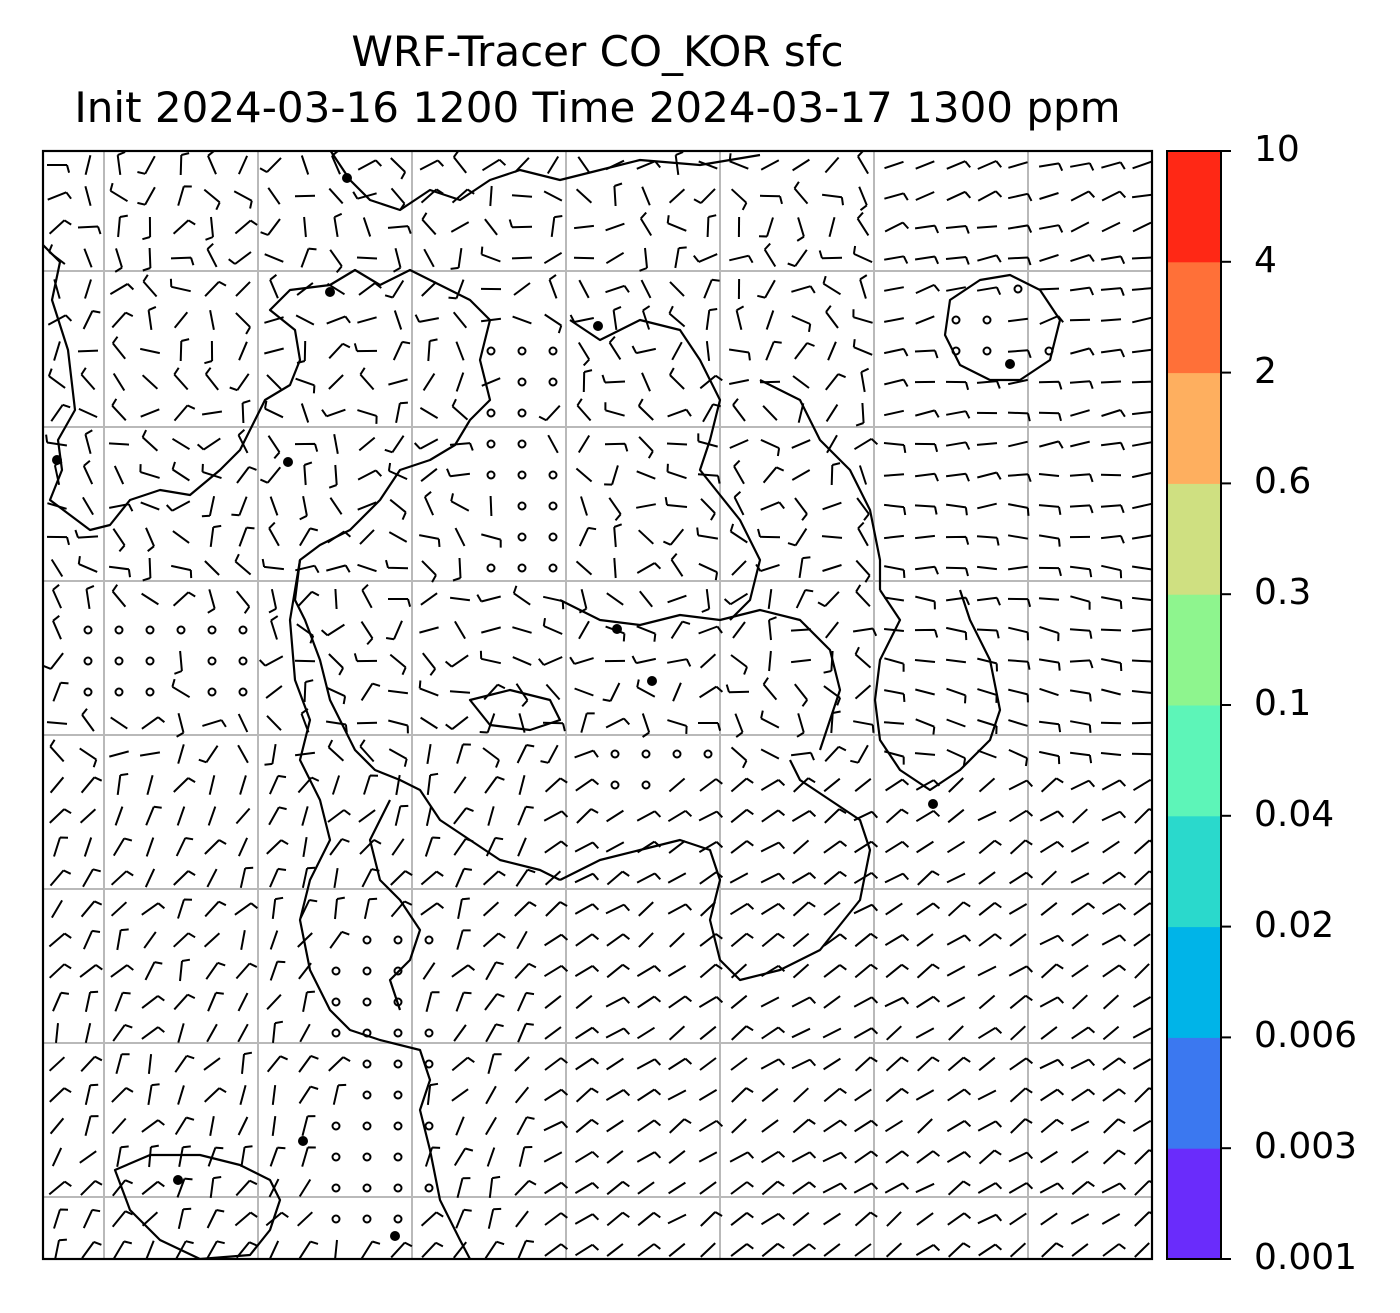 Image resolution: width=1400 pixels, height=1313 pixels. Describe the element at coordinates (1277, 149) in the screenshot. I see `colorbar-tick-label: 10` at that location.